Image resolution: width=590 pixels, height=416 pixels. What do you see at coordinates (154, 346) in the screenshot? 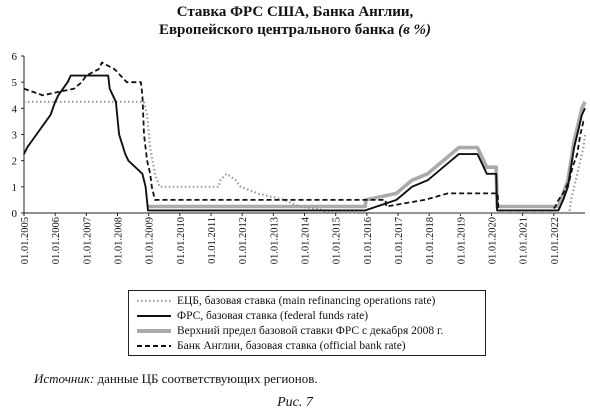
I see `legend-swatch-boe` at bounding box center [154, 346].